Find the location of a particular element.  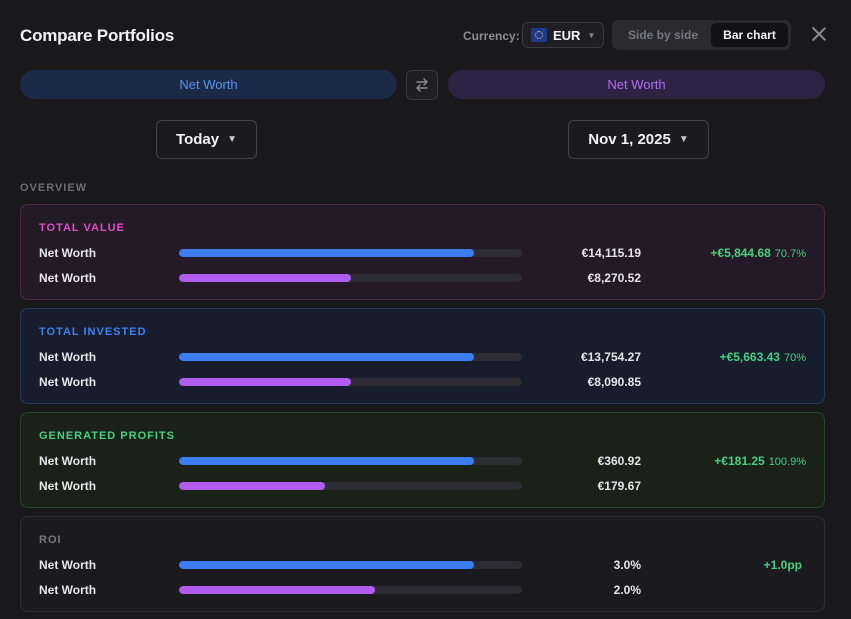

row-value: €8,090.85 is located at coordinates (614, 382).